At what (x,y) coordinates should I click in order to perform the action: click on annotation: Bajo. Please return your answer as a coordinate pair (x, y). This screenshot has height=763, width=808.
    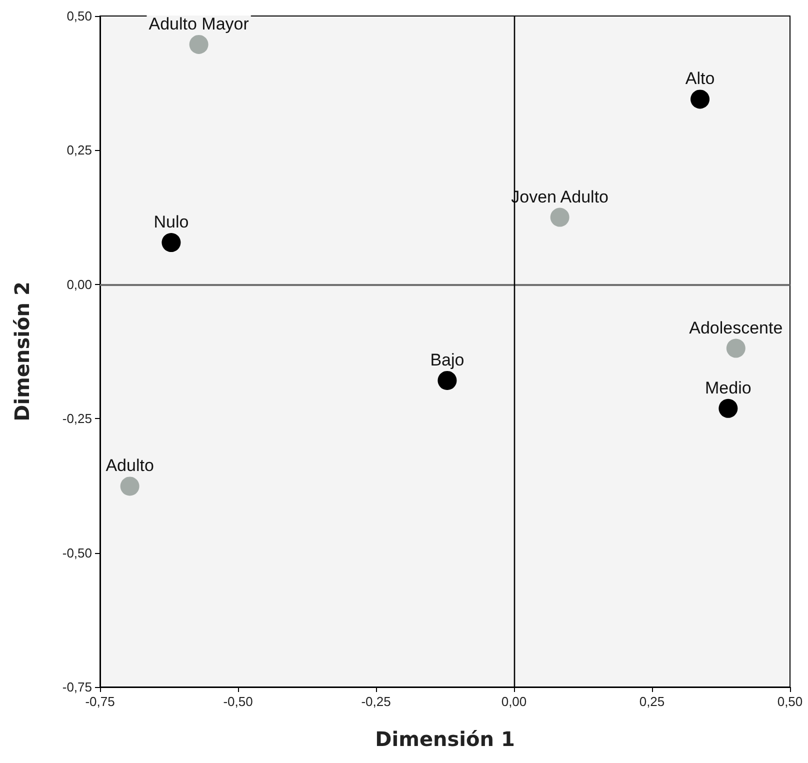
    Looking at the image, I should click on (447, 360).